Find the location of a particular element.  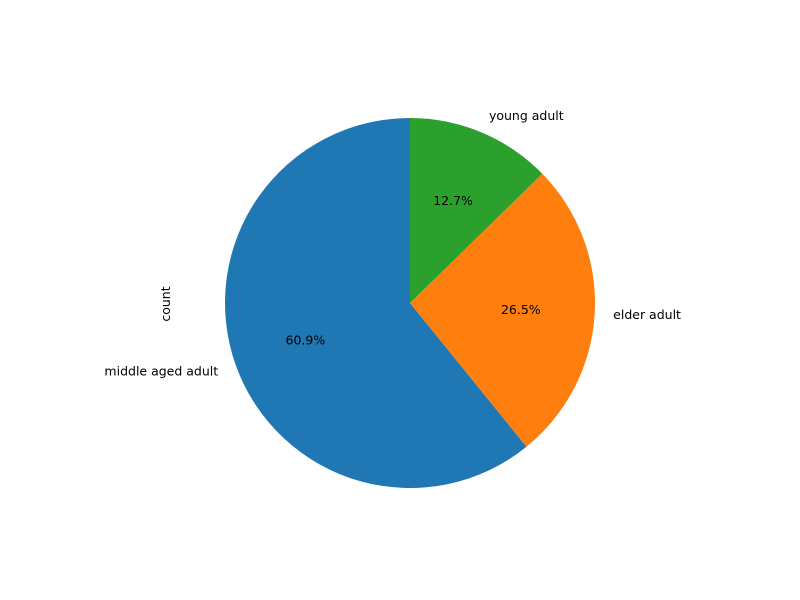

pie-slice-elder-adult is located at coordinates (502, 310).